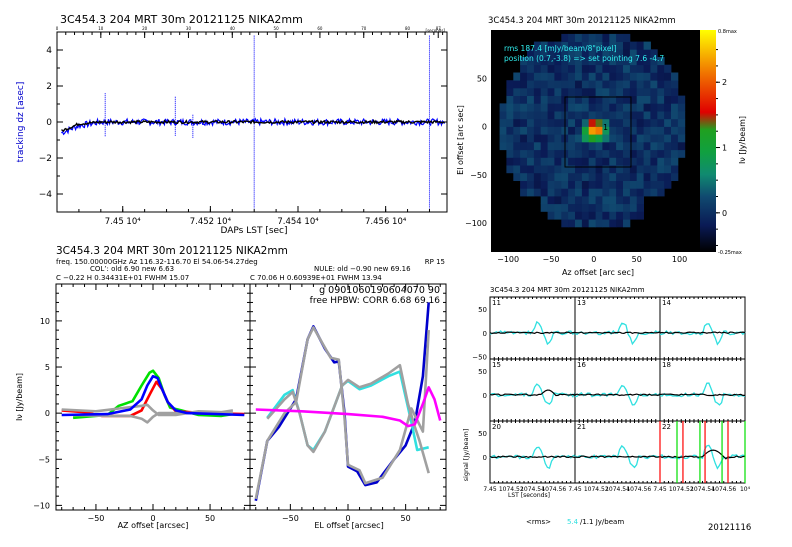 The image size is (792, 547). What do you see at coordinates (290, 518) in the screenshot?
I see `el-xtick-label: −50` at bounding box center [290, 518].